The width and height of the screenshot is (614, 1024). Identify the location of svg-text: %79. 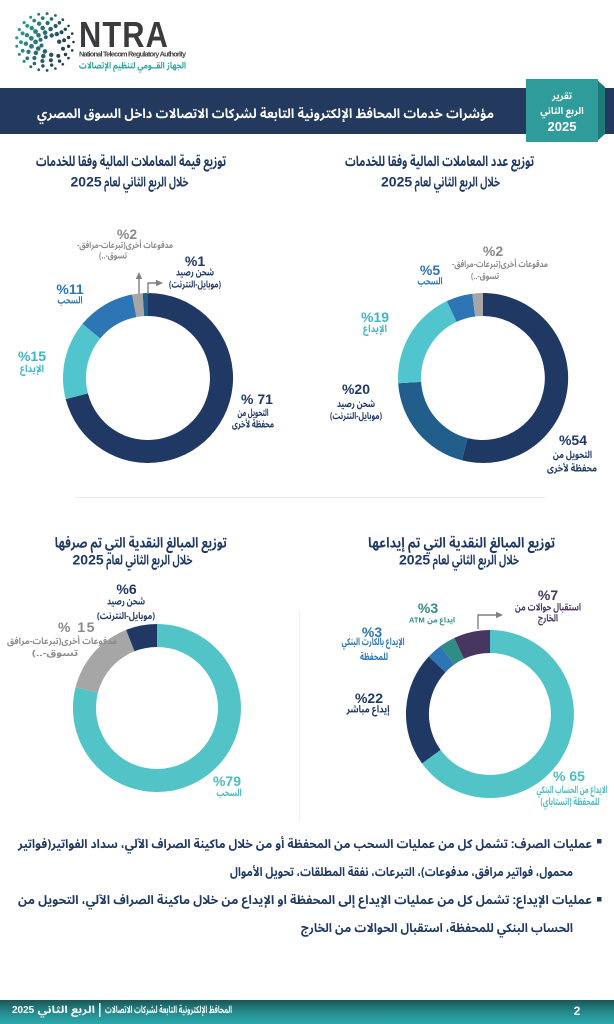
(227, 781).